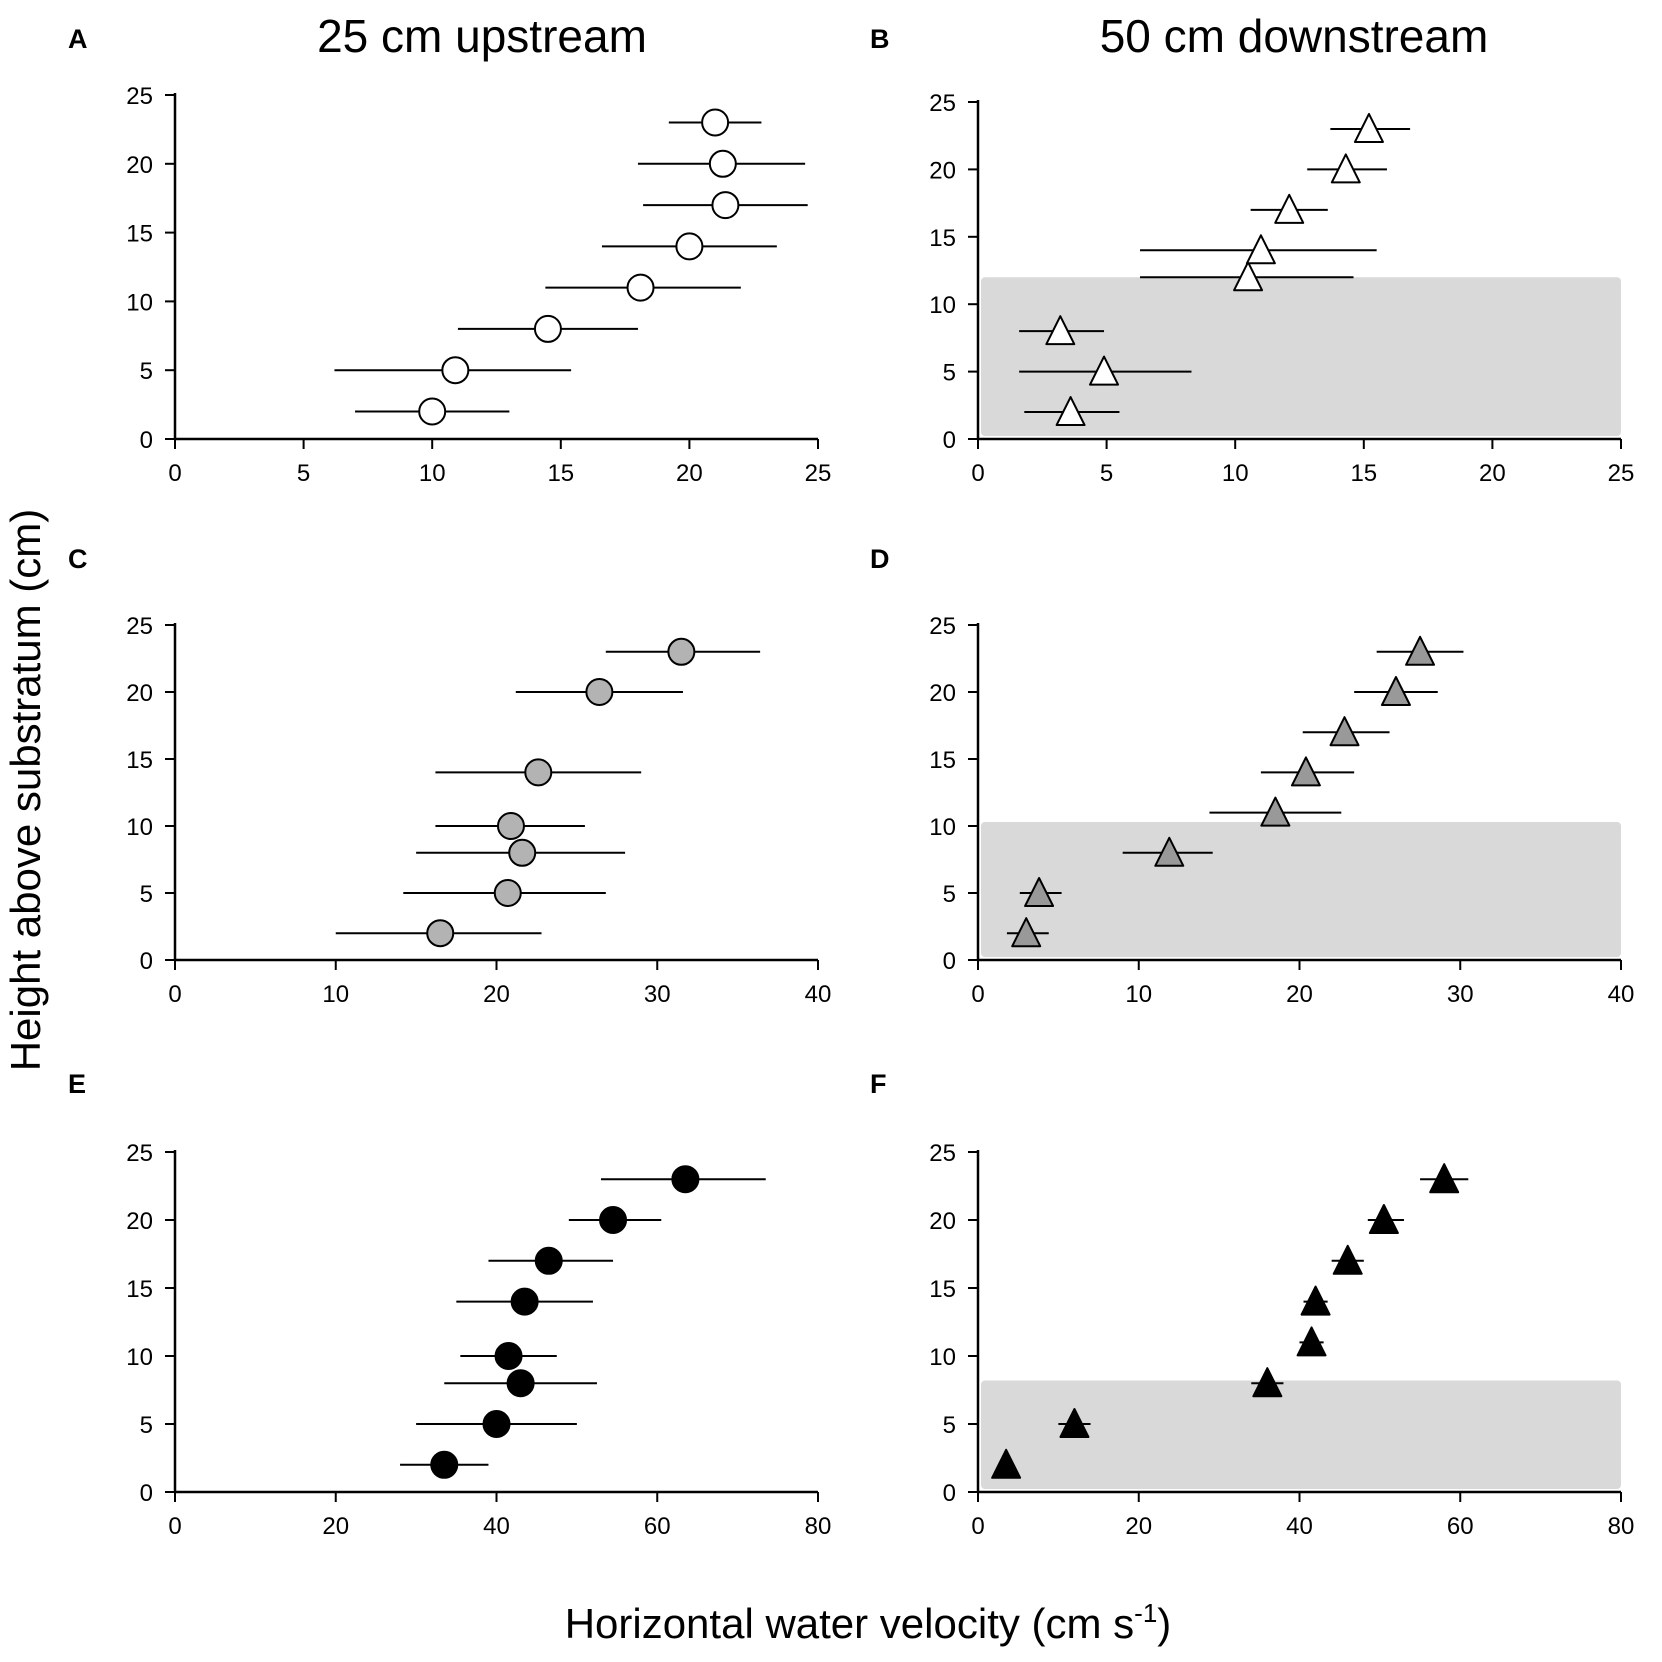  What do you see at coordinates (146, 1493) in the screenshot?
I see `y-tick-label-e: 0` at bounding box center [146, 1493].